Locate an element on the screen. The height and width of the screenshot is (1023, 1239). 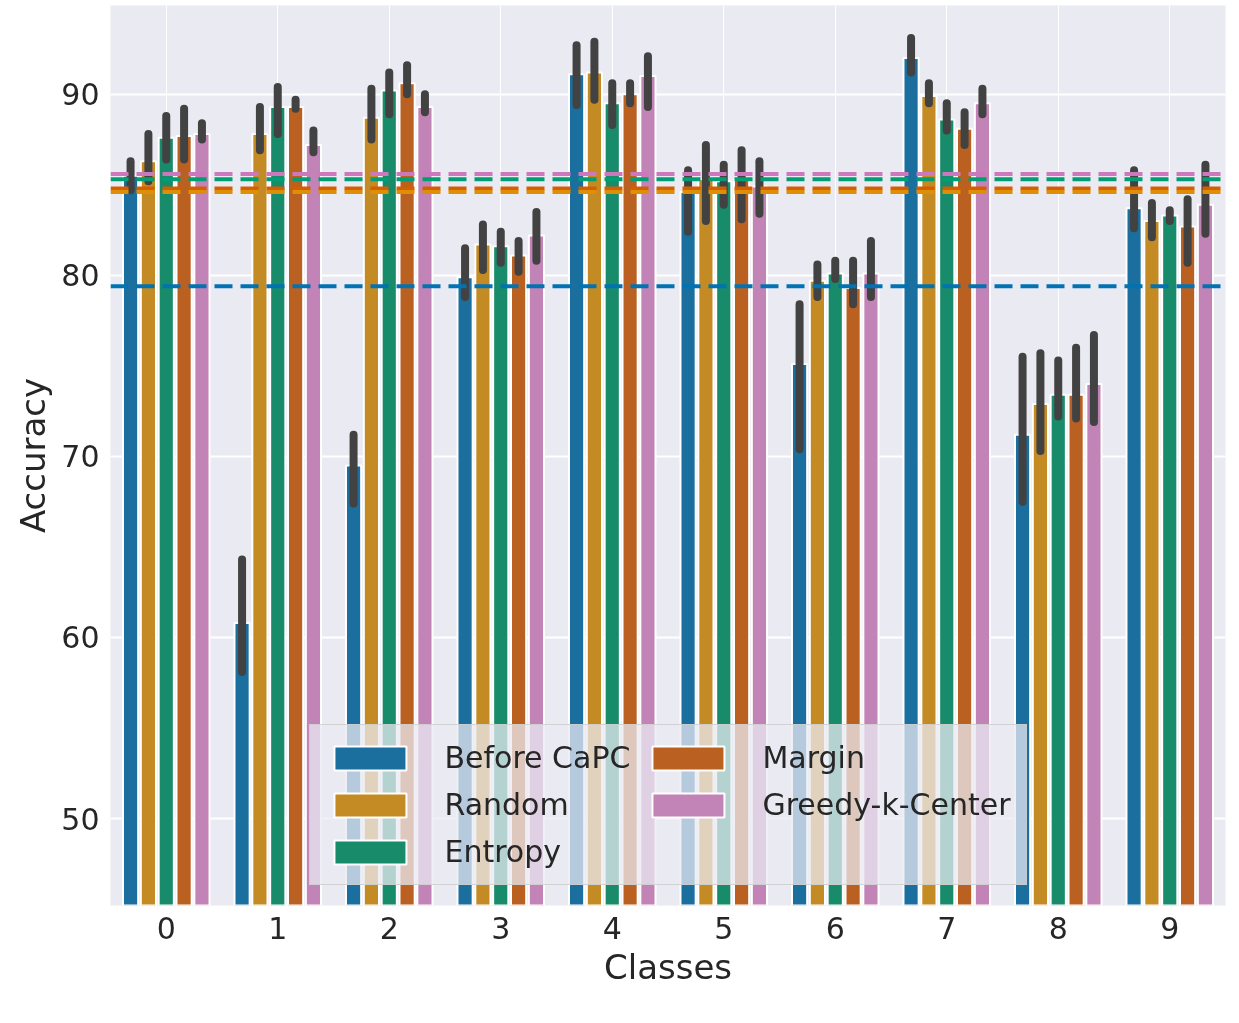
y-tick-label: 50 is located at coordinates (80, 819).